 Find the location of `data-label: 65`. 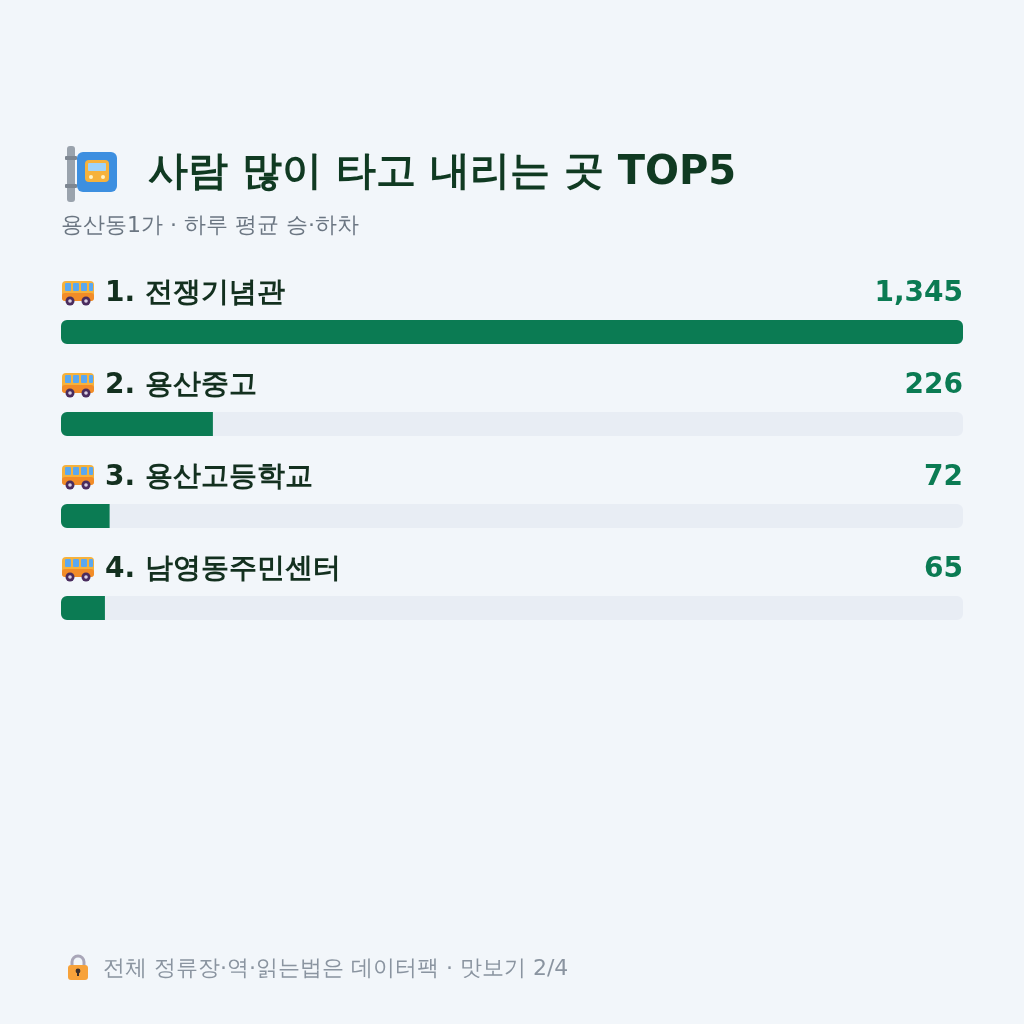

data-label: 65 is located at coordinates (943, 568).